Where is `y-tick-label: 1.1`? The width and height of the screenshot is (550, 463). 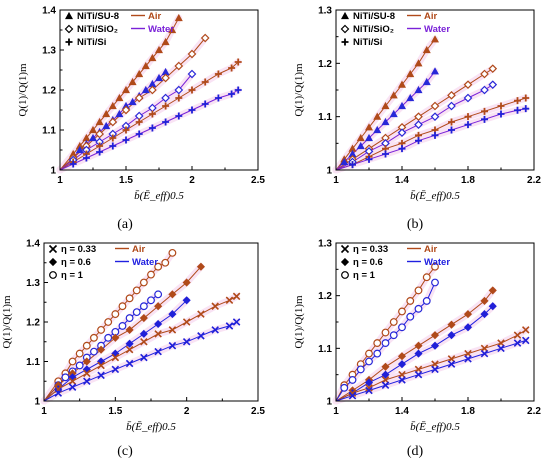
y-tick-label: 1.1 is located at coordinates (325, 349).